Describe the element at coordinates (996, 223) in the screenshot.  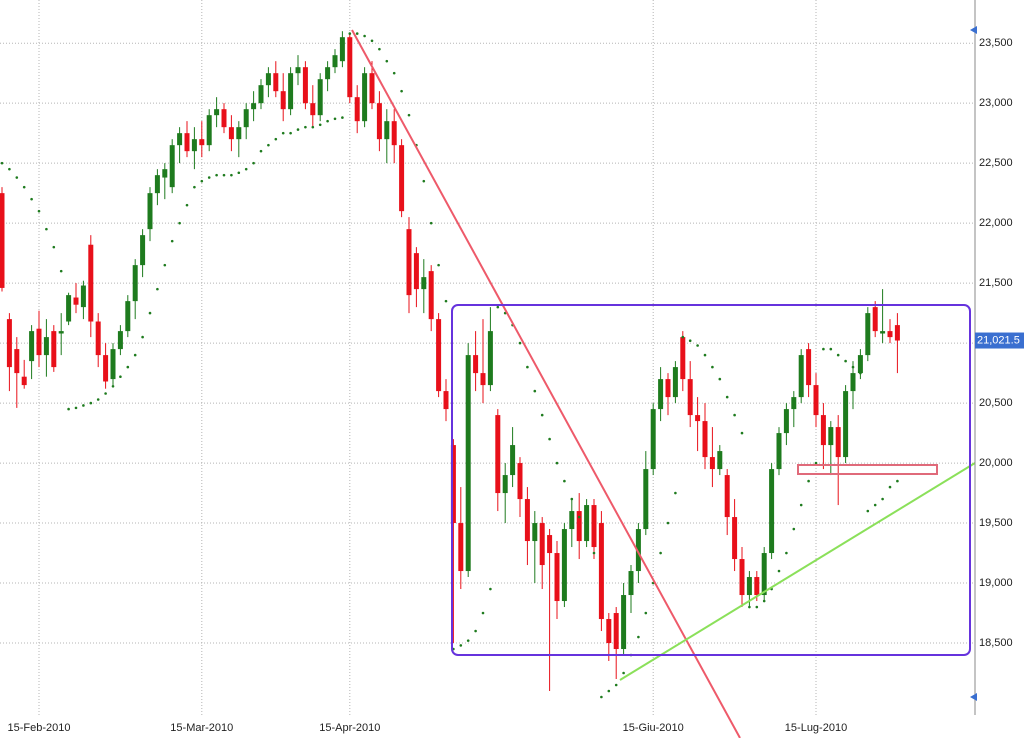
I see `y-tick-label: 22,000` at that location.